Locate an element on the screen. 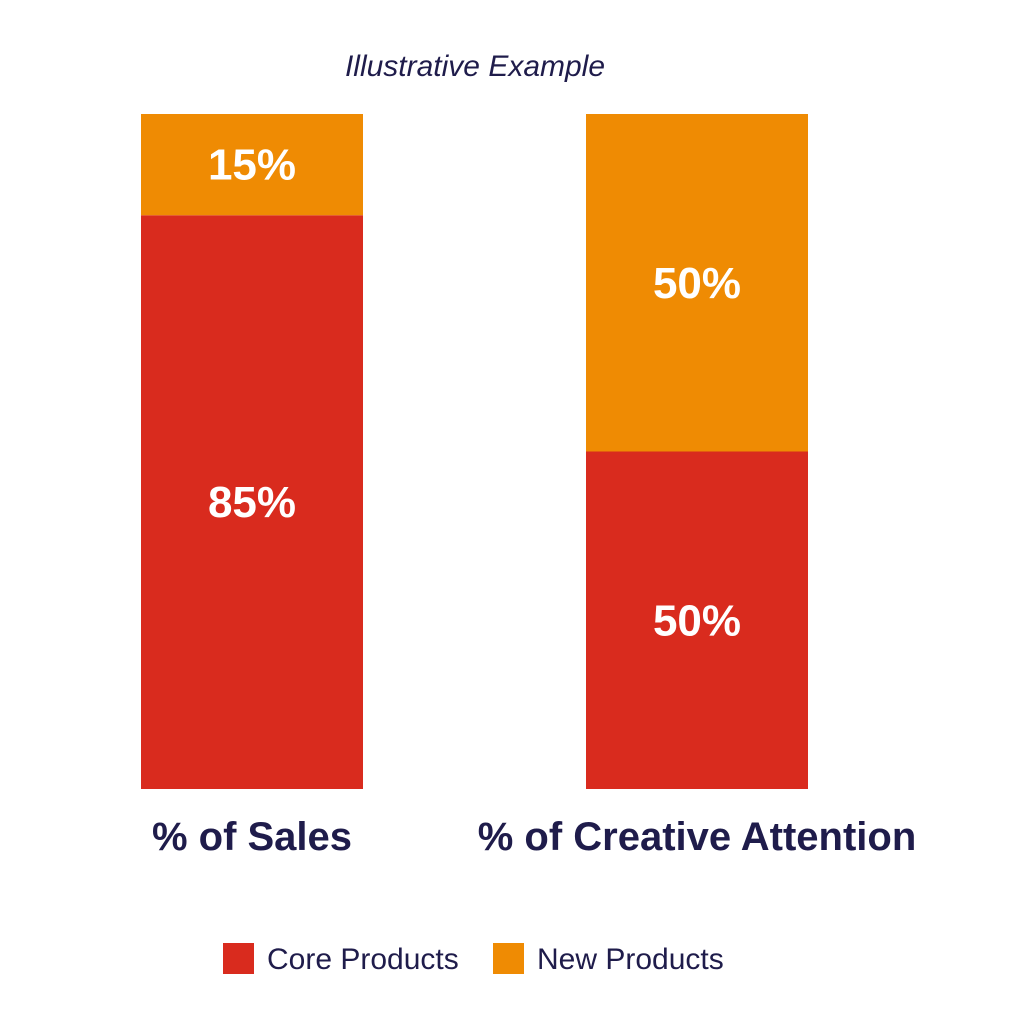 The image size is (1024, 1024). data-label-0-0: 85% is located at coordinates (252, 502).